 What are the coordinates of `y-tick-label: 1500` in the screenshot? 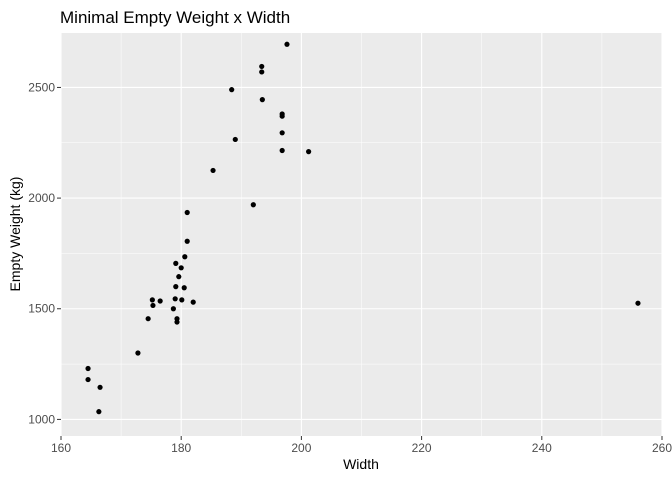 It's located at (41, 309).